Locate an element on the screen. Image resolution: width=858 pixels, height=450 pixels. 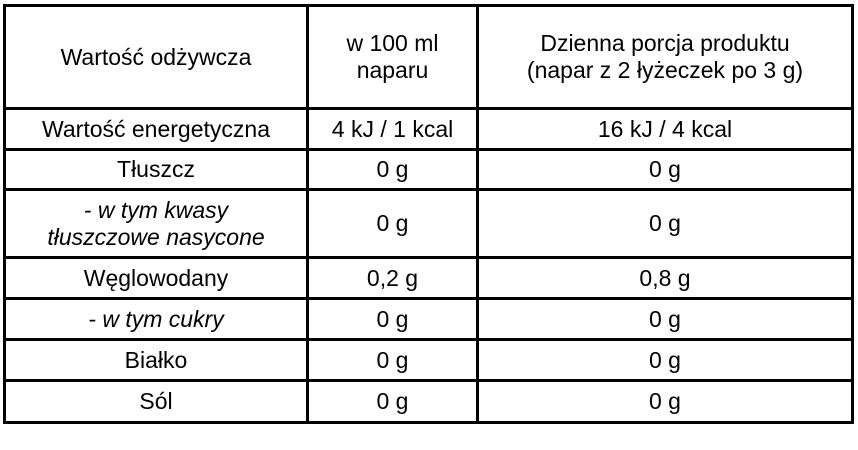
table-row: Tłuszcz 0 g 0 g is located at coordinates (428, 169).